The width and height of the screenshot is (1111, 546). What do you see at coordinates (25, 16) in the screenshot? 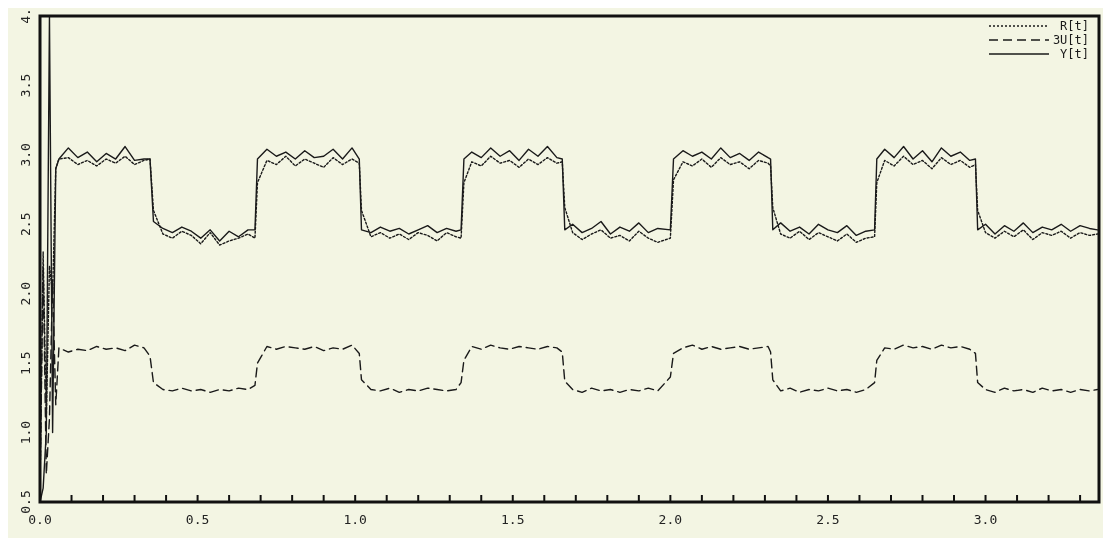
I see `y-tick-label: 4.` at bounding box center [25, 16].